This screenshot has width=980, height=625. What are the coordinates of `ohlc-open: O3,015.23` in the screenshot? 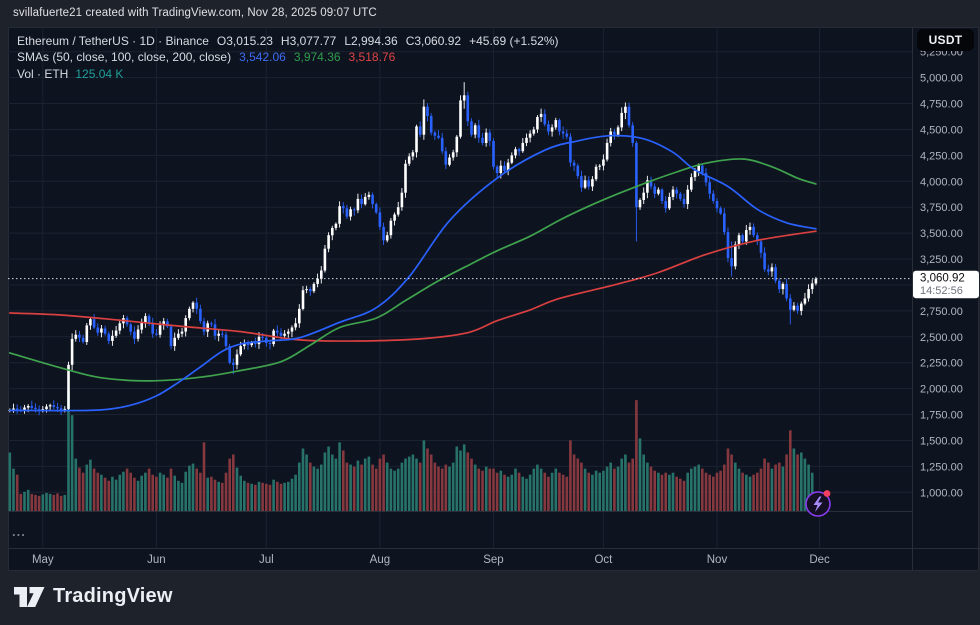 It's located at (244, 41).